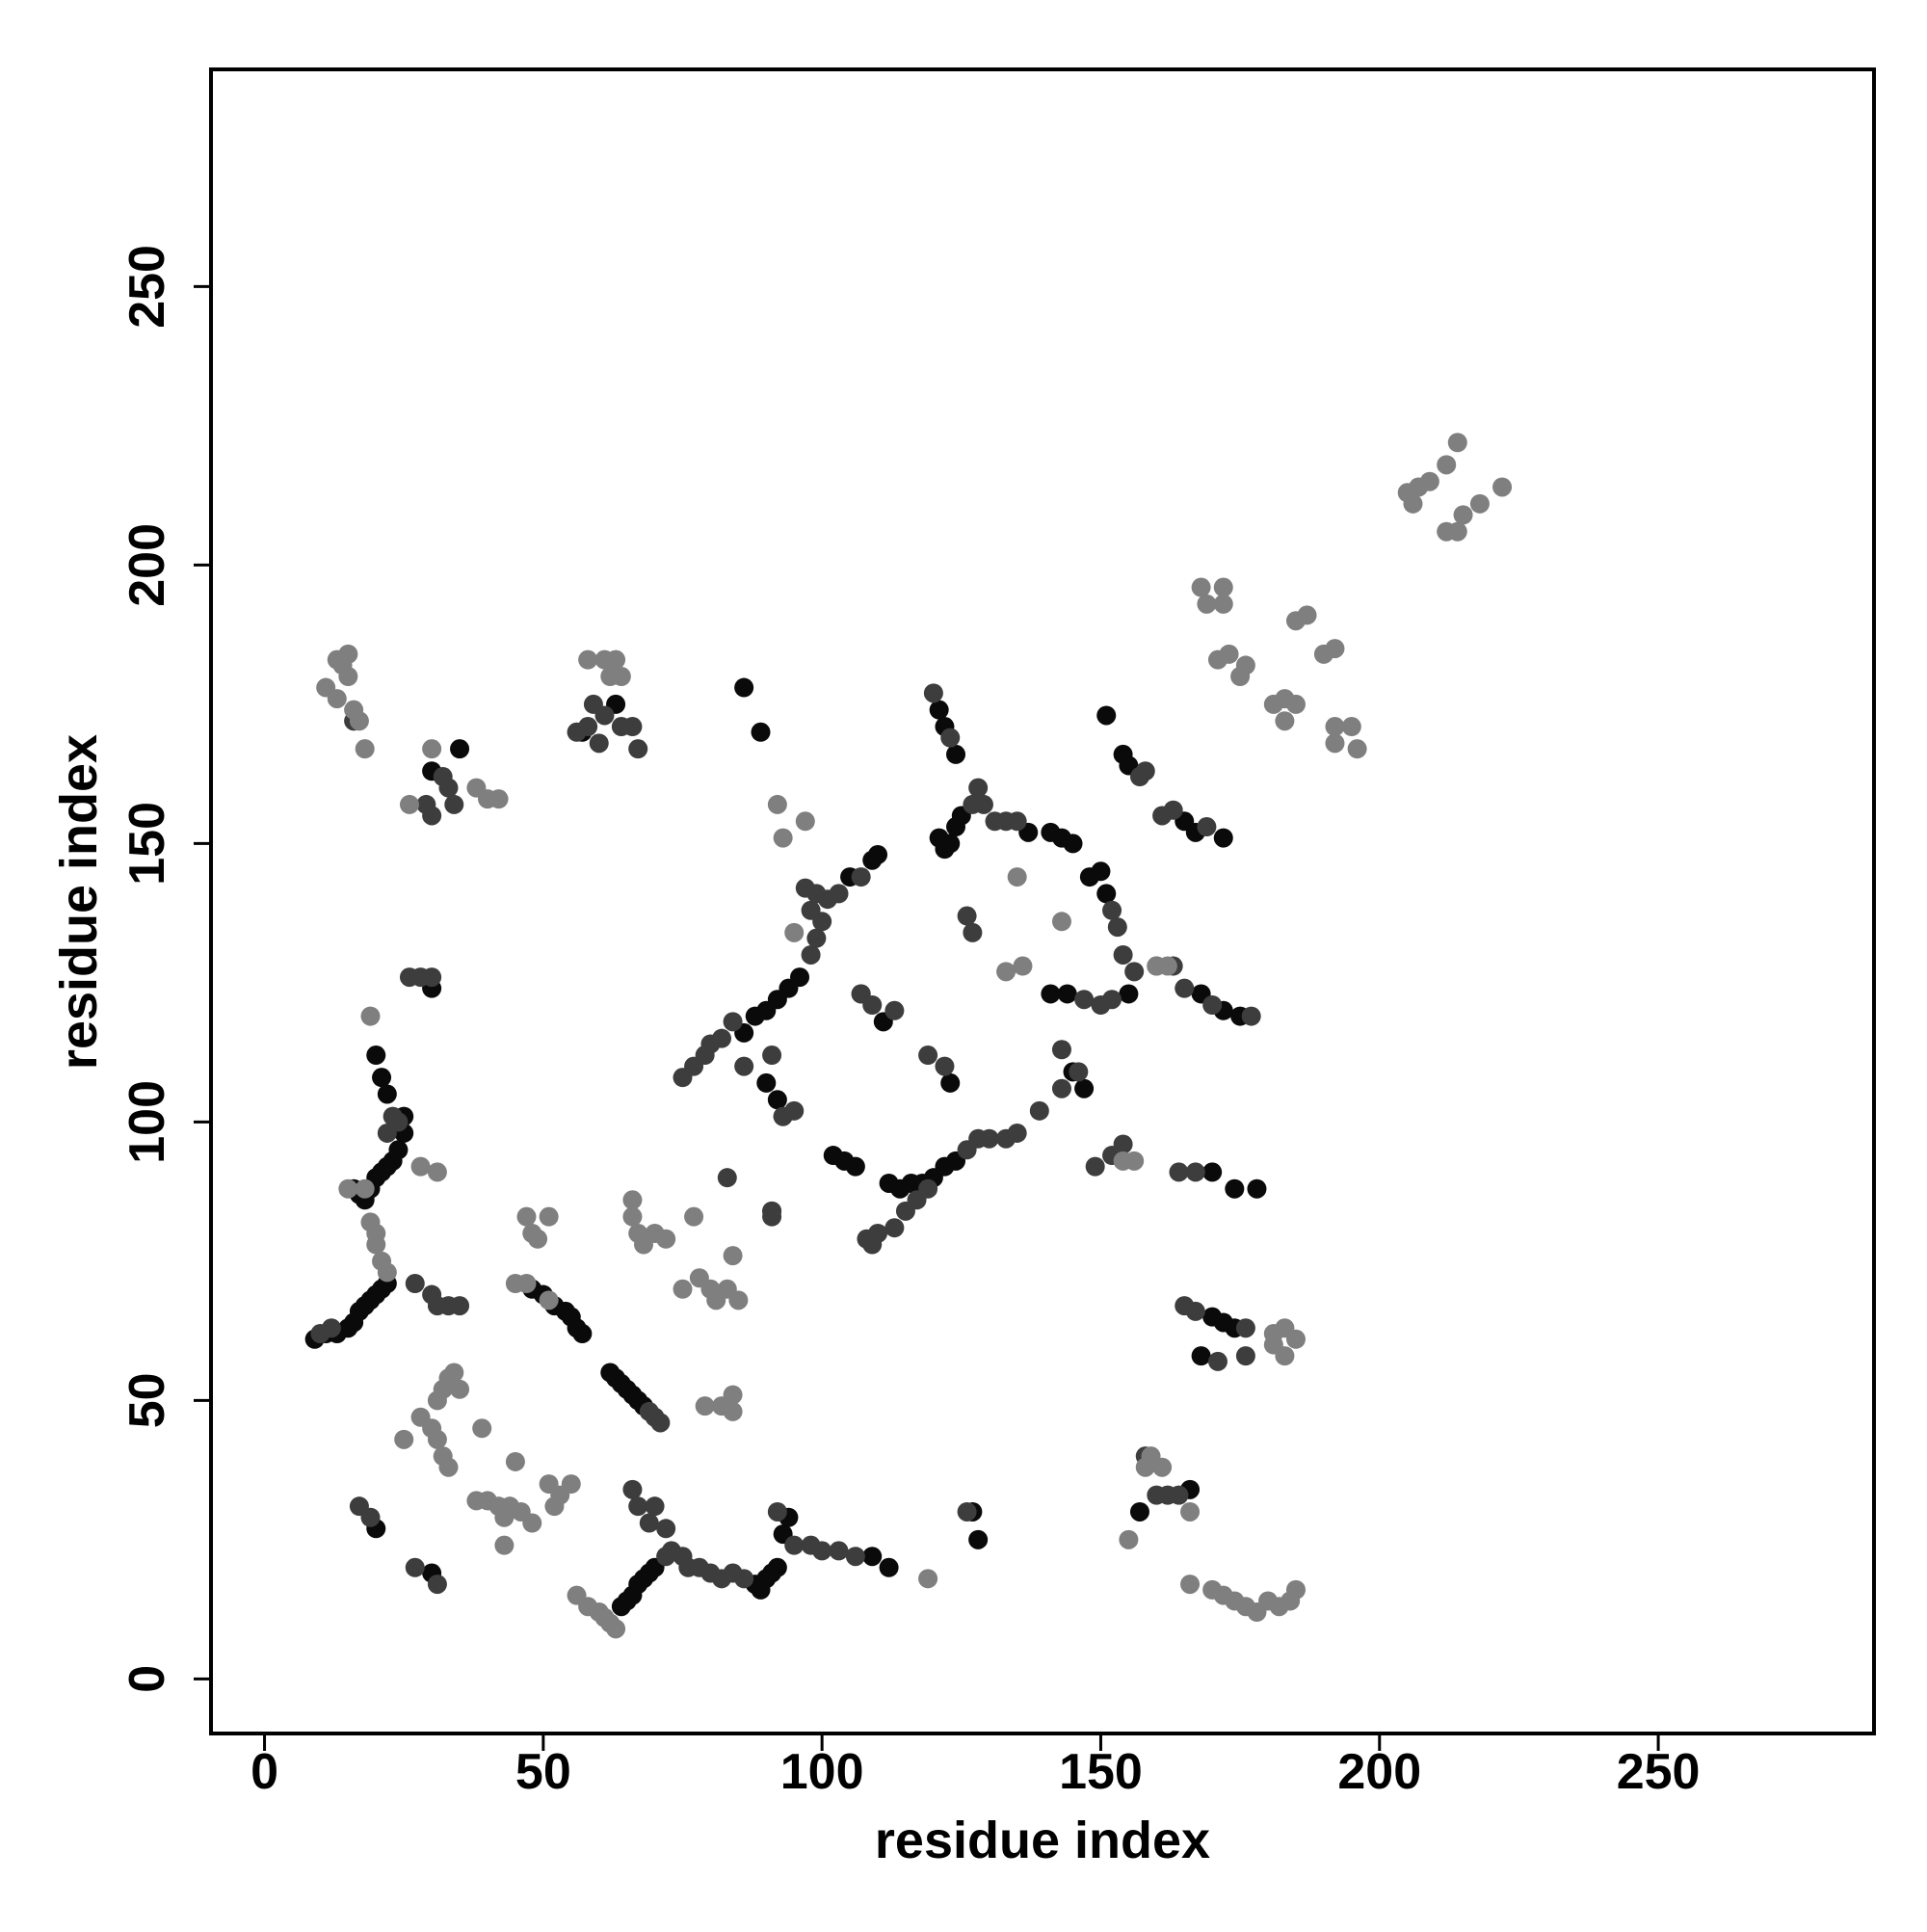 The width and height of the screenshot is (1927, 1932). Describe the element at coordinates (147, 565) in the screenshot. I see `y-tick-label: 200` at that location.